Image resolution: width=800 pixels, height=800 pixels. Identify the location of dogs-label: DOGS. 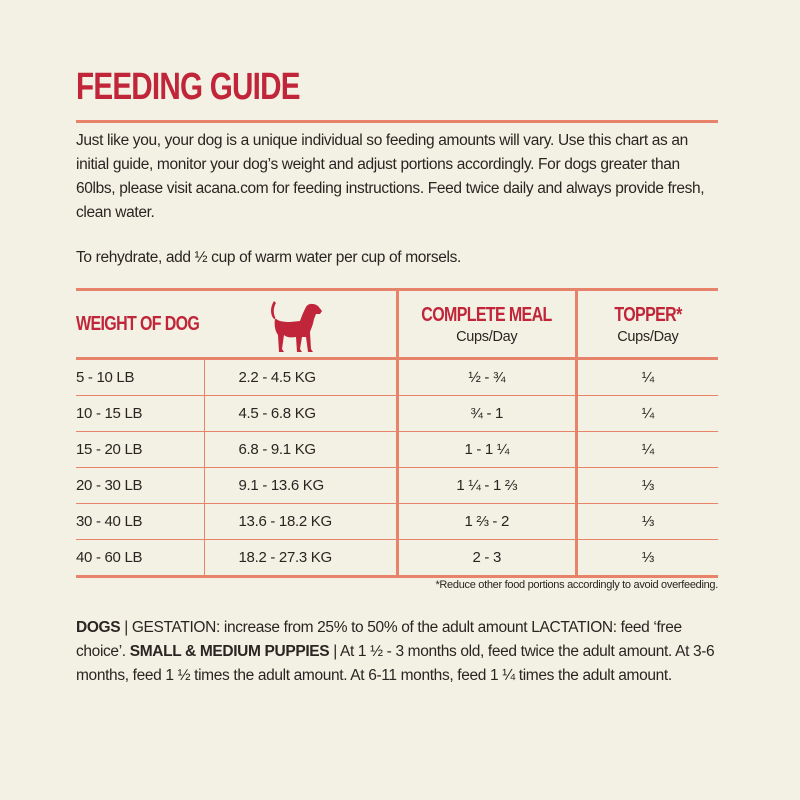
(98, 627).